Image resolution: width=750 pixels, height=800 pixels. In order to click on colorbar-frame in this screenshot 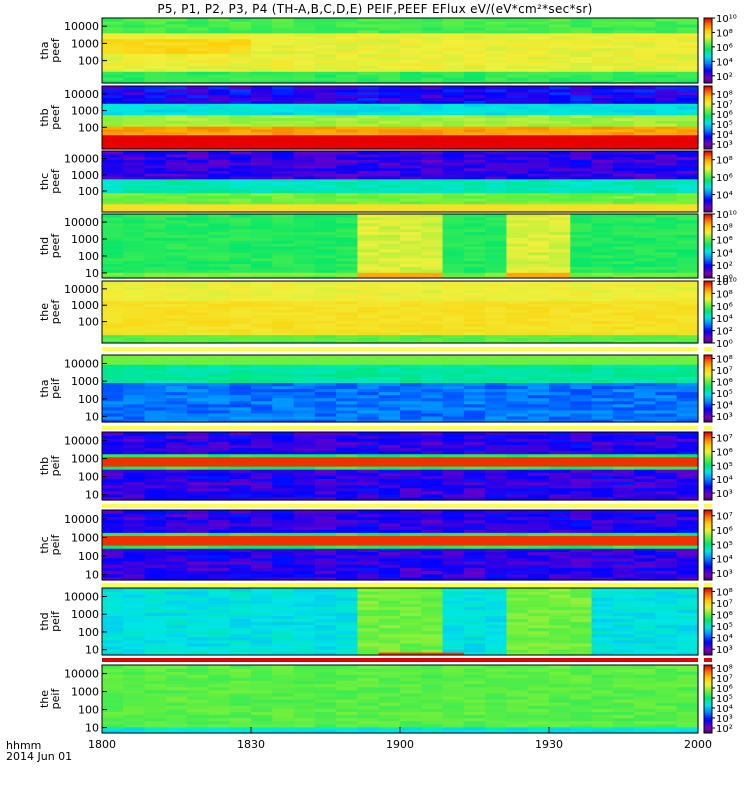, I will do `click(708, 466)`.